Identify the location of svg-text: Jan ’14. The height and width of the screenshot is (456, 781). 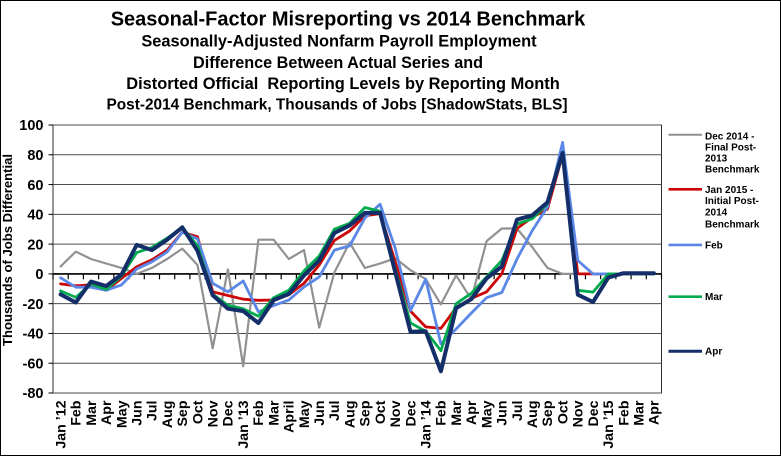
(427, 424).